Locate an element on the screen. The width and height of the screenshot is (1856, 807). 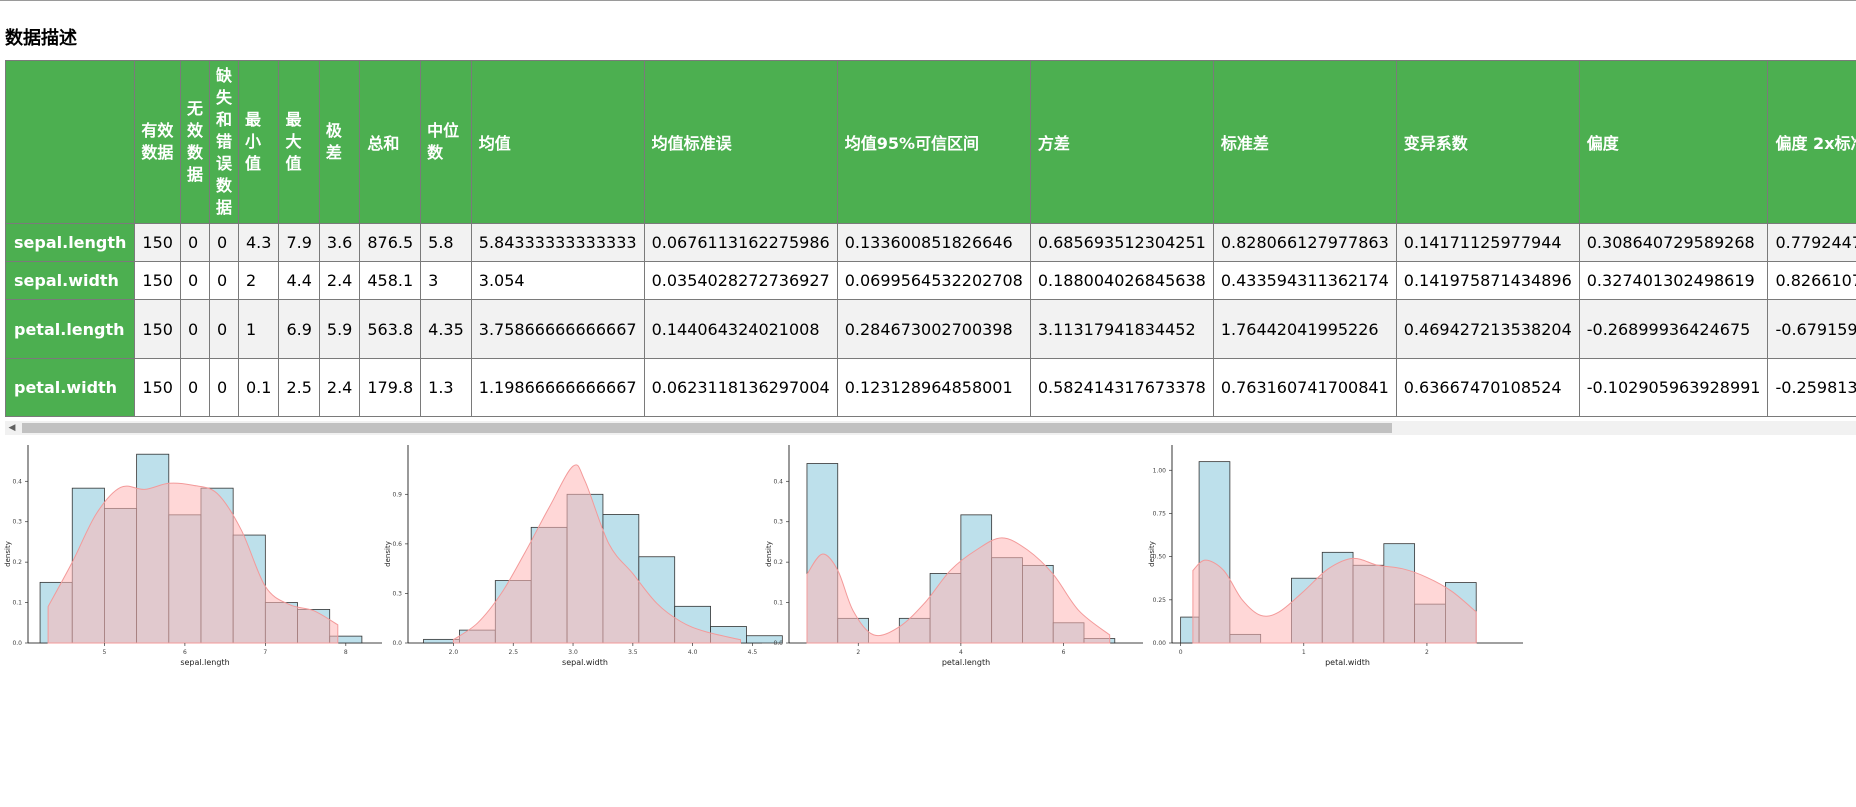
x-tick-label: 7 is located at coordinates (265, 652).